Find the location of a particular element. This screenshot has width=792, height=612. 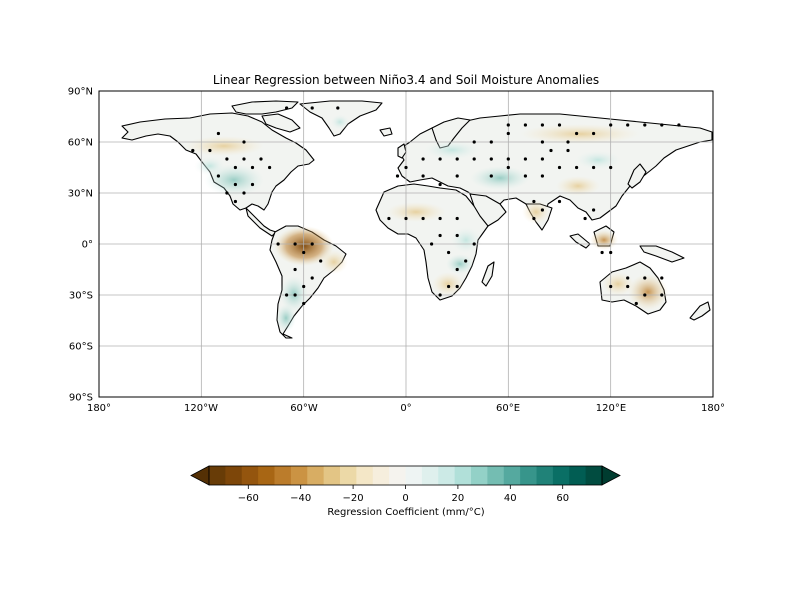

land-baffin is located at coordinates (281, 123).